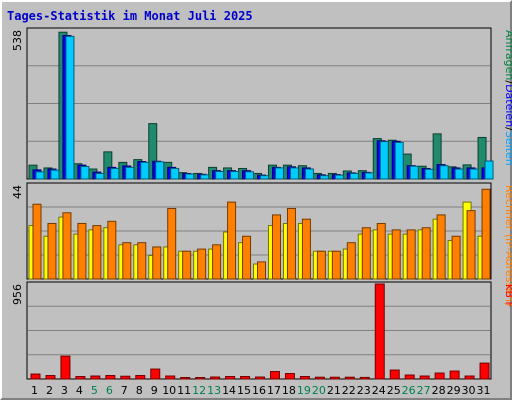  Describe the element at coordinates (37, 241) in the screenshot. I see `bar-middle-rechner-ip-adressen--1` at that location.